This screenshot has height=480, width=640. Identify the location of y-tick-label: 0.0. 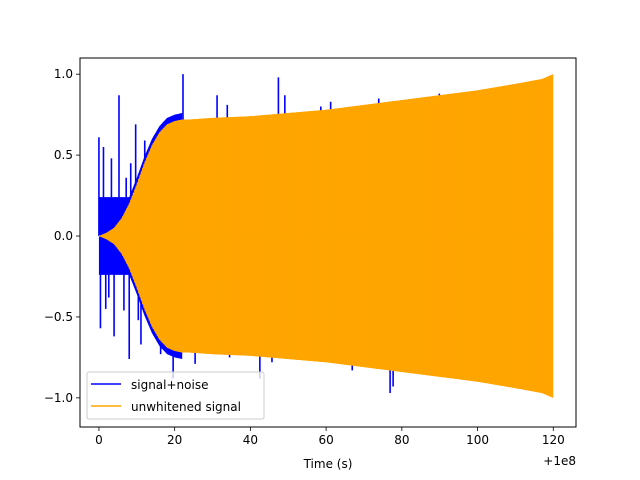
(63, 236).